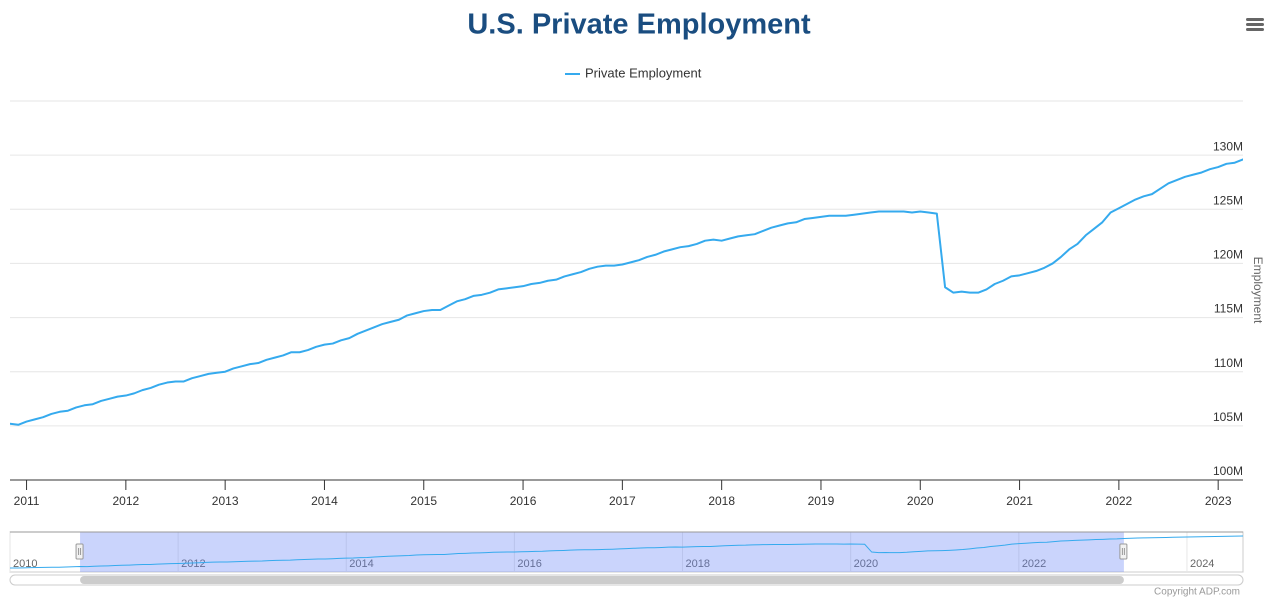 Image resolution: width=1278 pixels, height=600 pixels. I want to click on x-tick-label: 2022, so click(1119, 501).